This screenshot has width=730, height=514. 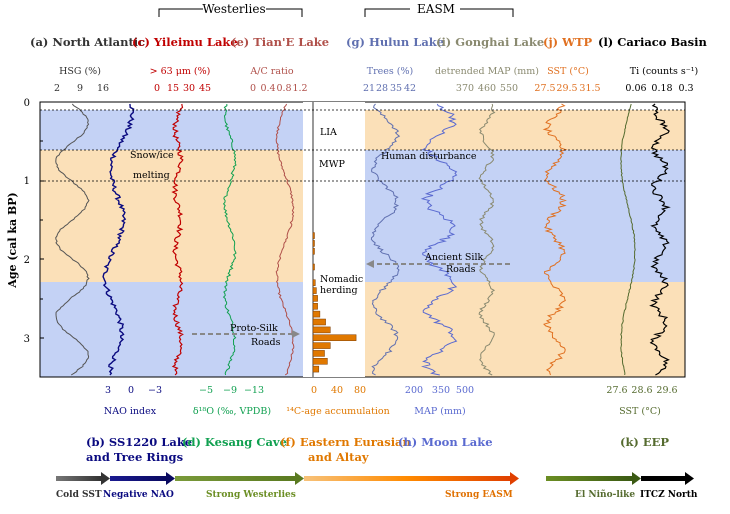 I want to click on tick-grain-0: 0, so click(x=157, y=88).